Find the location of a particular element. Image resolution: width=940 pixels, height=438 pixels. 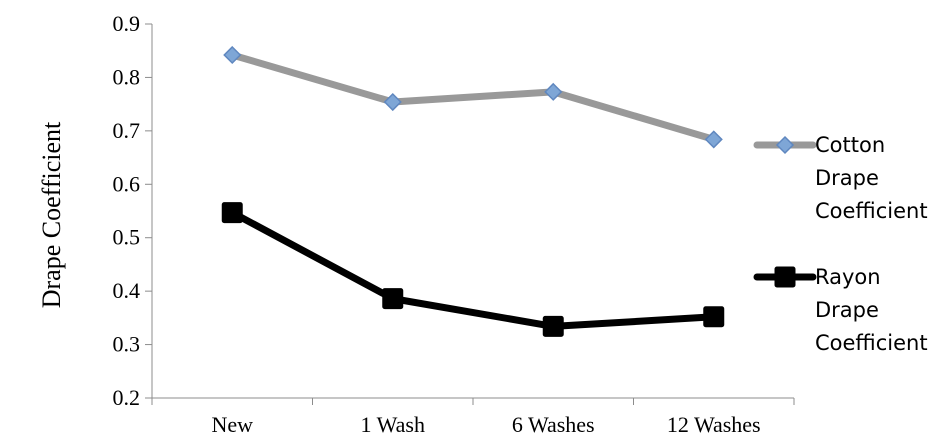

x-tick-label: 1 Wash is located at coordinates (393, 424).